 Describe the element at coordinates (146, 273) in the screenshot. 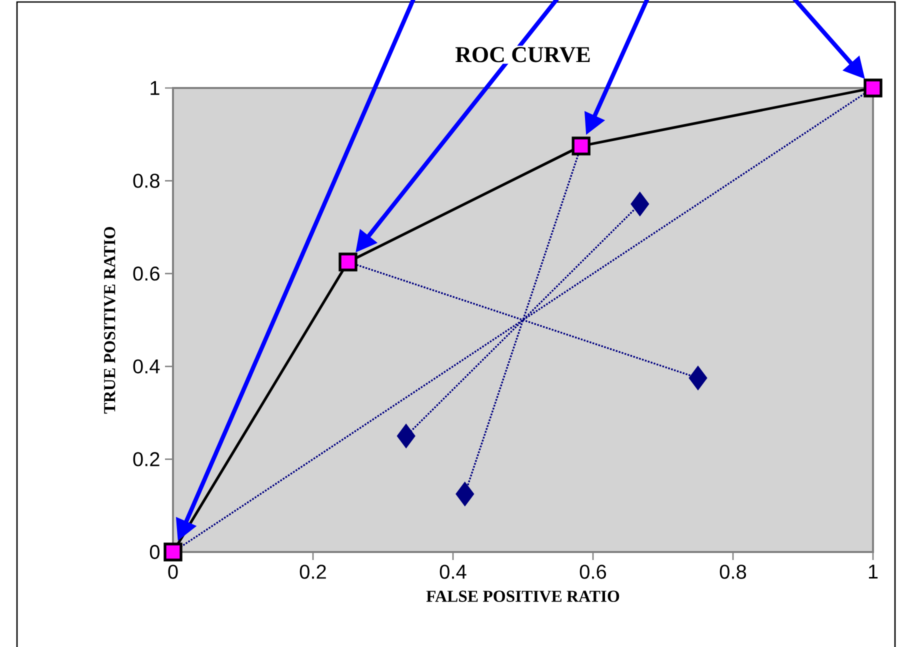

I see `y-tick-label: 0.6` at that location.